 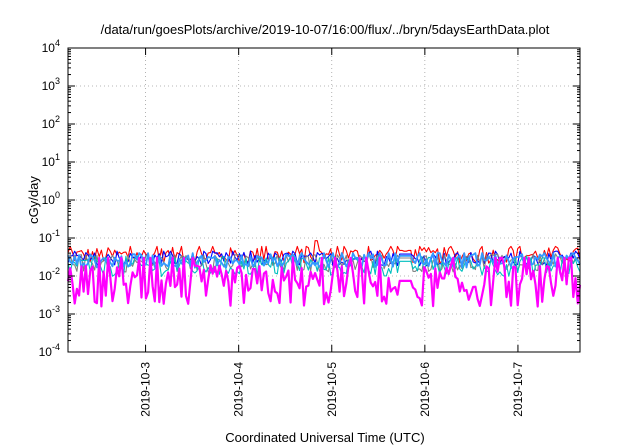 What do you see at coordinates (239, 389) in the screenshot?
I see `x-tick-label: 2019-10-4` at bounding box center [239, 389].